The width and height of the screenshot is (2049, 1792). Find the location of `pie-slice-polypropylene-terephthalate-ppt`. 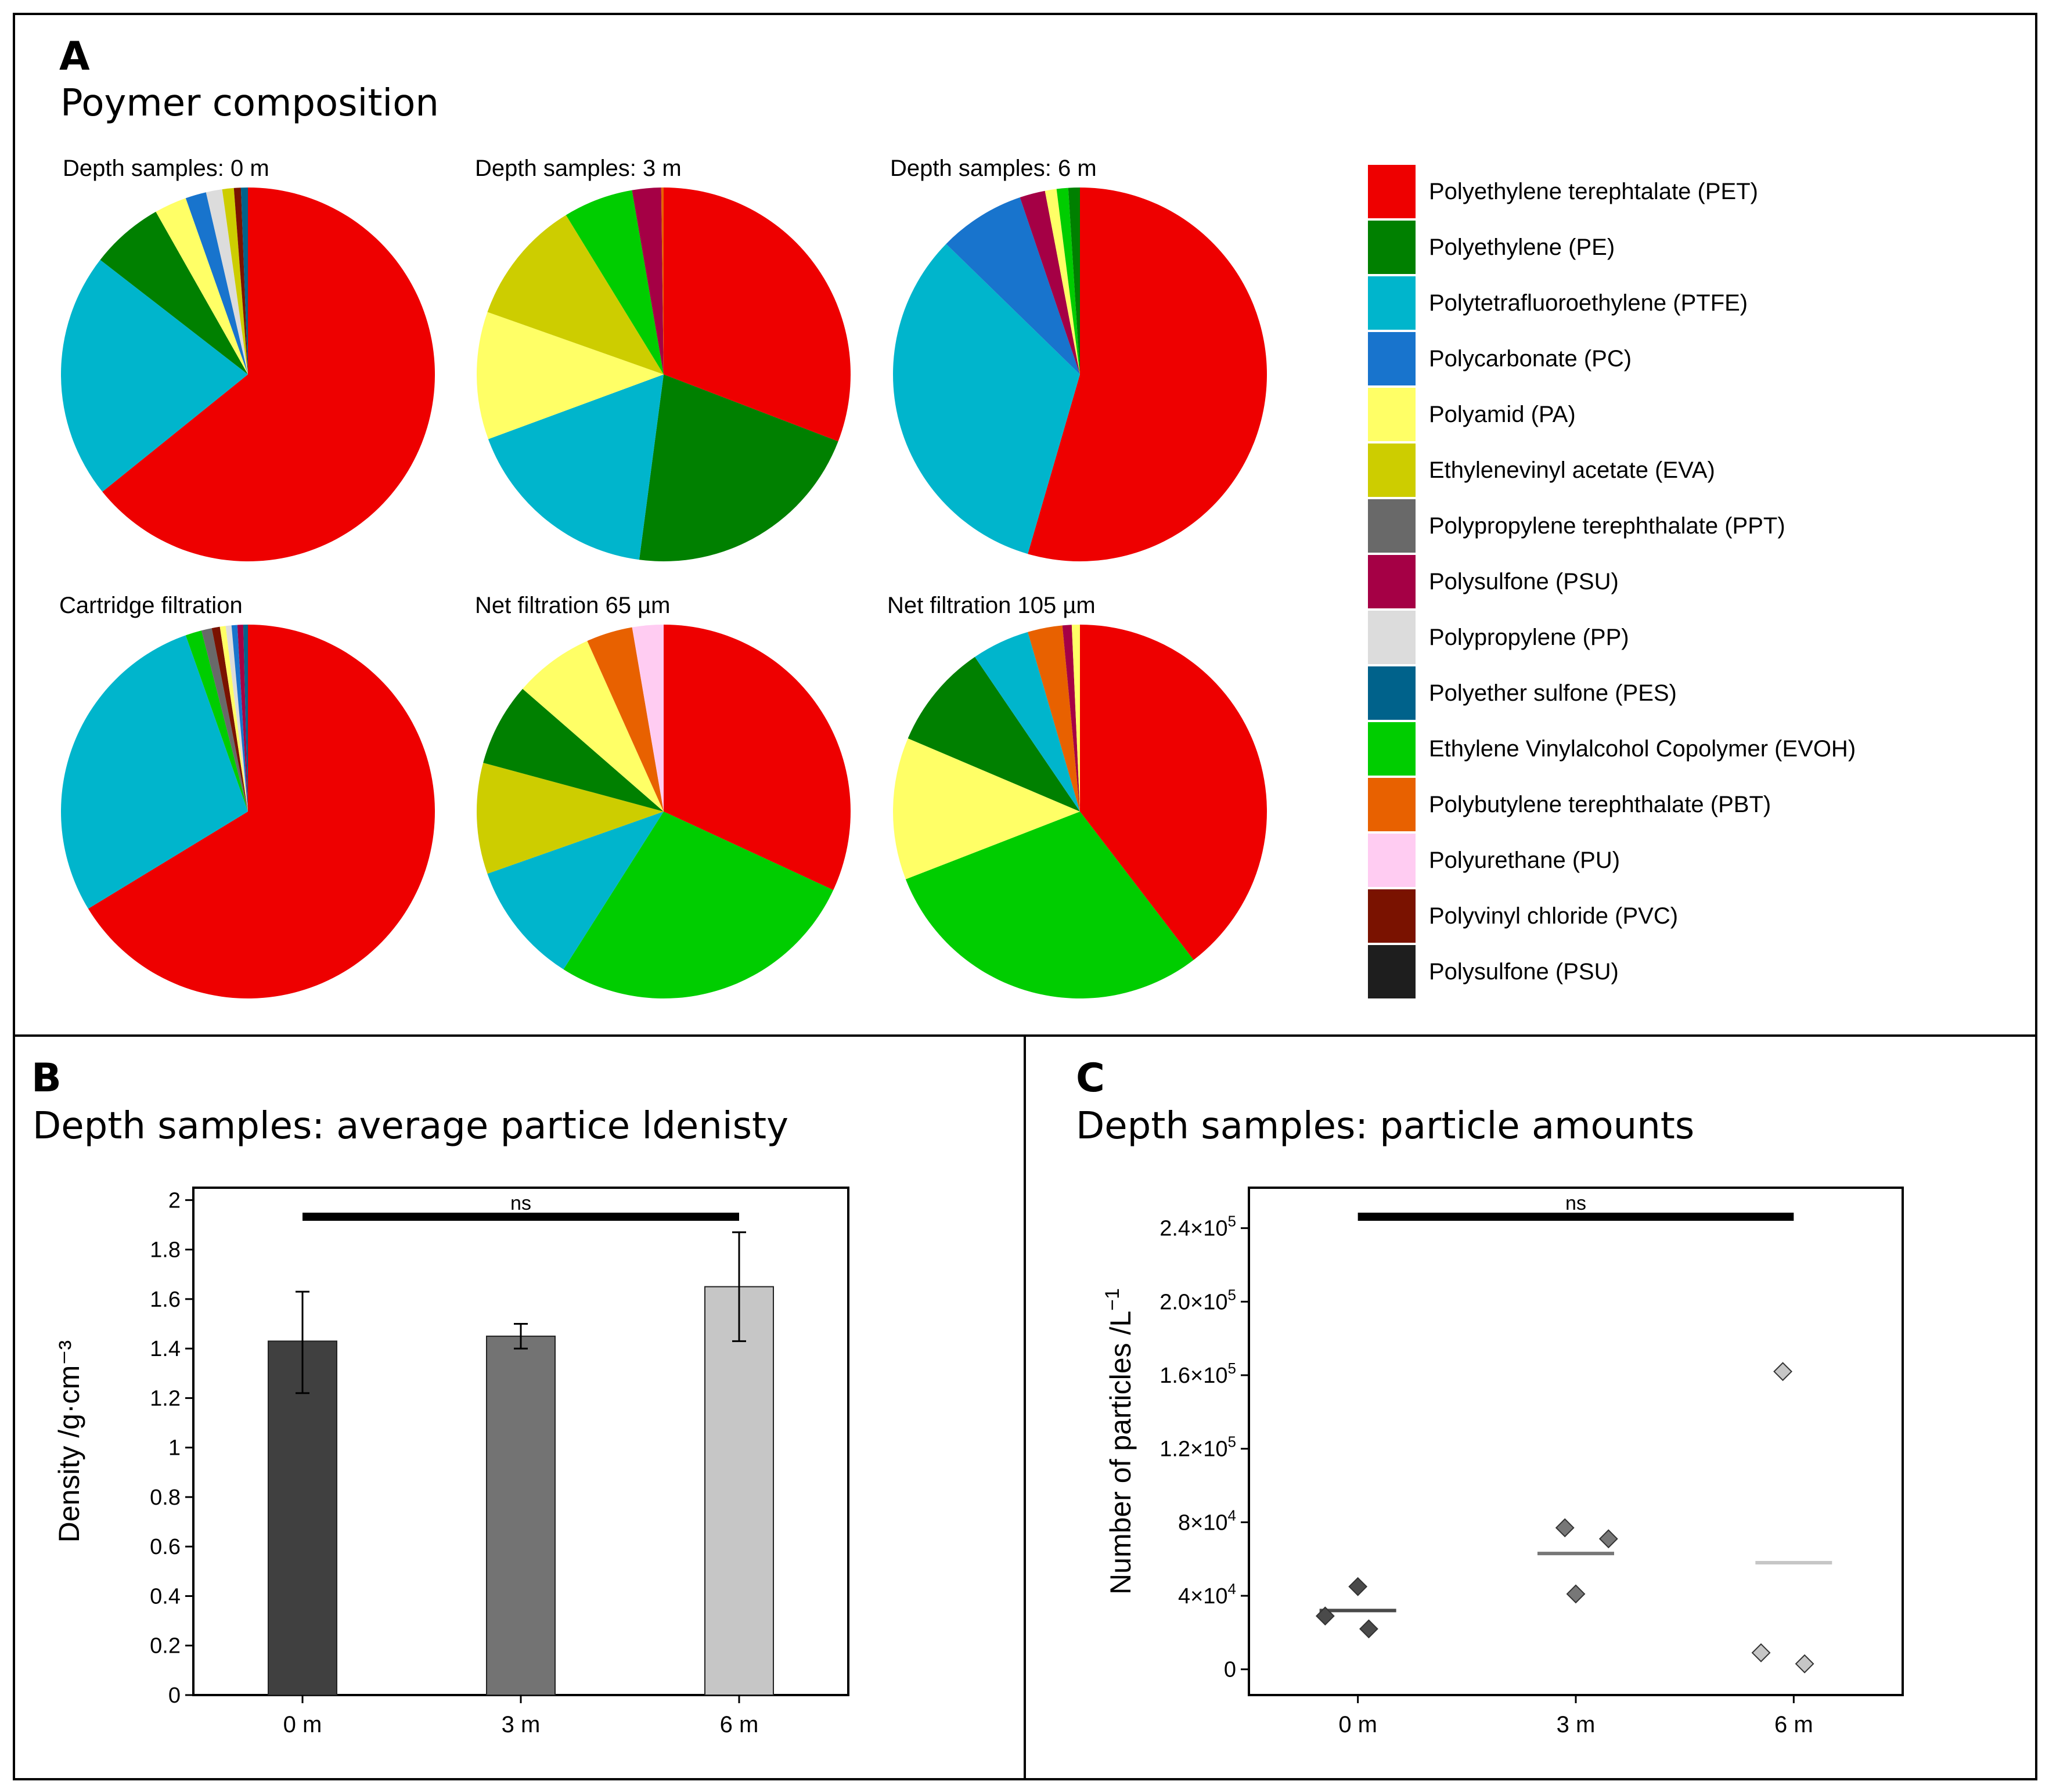

pie-slice-polypropylene-terephthalate-ppt is located at coordinates (225, 720).